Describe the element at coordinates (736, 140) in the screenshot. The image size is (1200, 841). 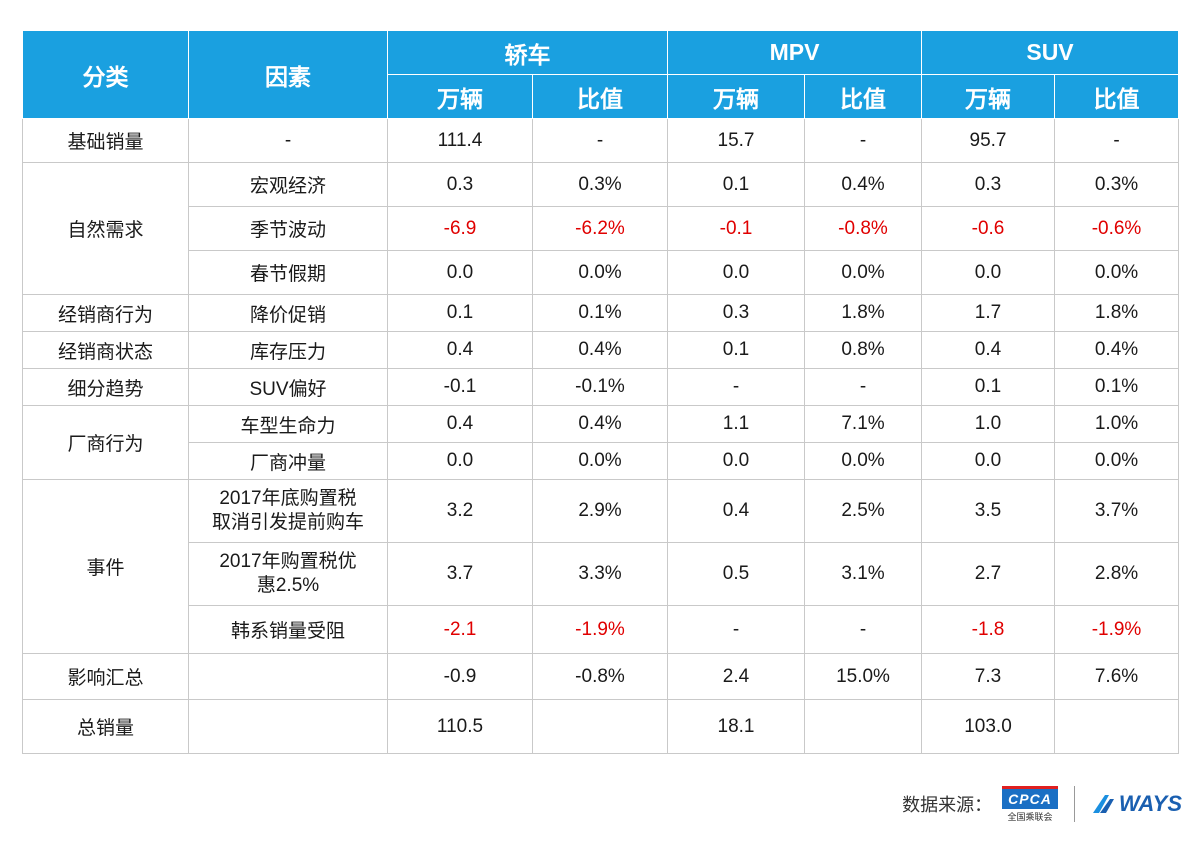
I see `value-cell: 15.7` at that location.